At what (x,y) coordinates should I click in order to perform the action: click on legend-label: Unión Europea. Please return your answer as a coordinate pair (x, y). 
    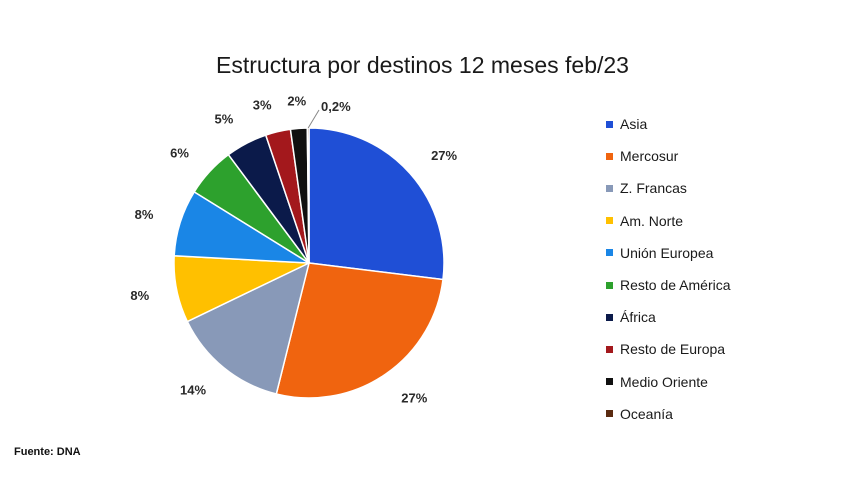
    Looking at the image, I should click on (667, 252).